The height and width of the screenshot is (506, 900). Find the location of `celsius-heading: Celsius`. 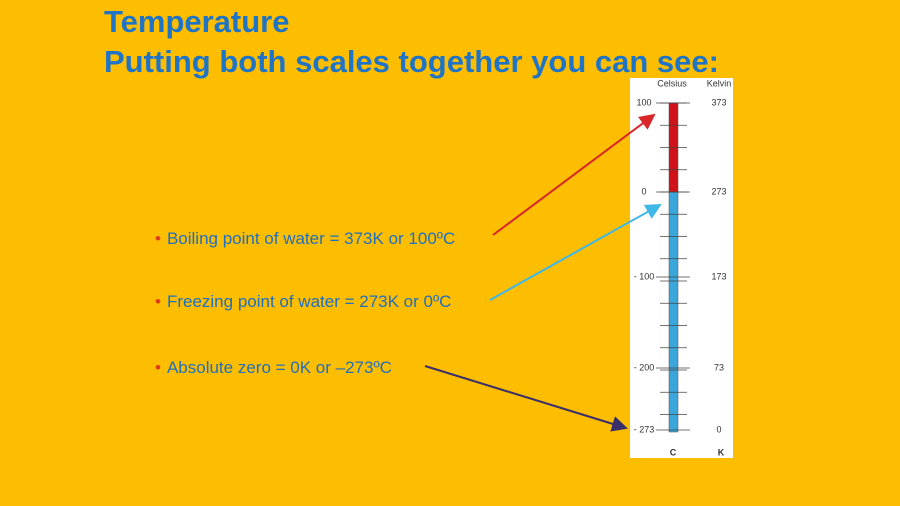

celsius-heading: Celsius is located at coordinates (672, 83).